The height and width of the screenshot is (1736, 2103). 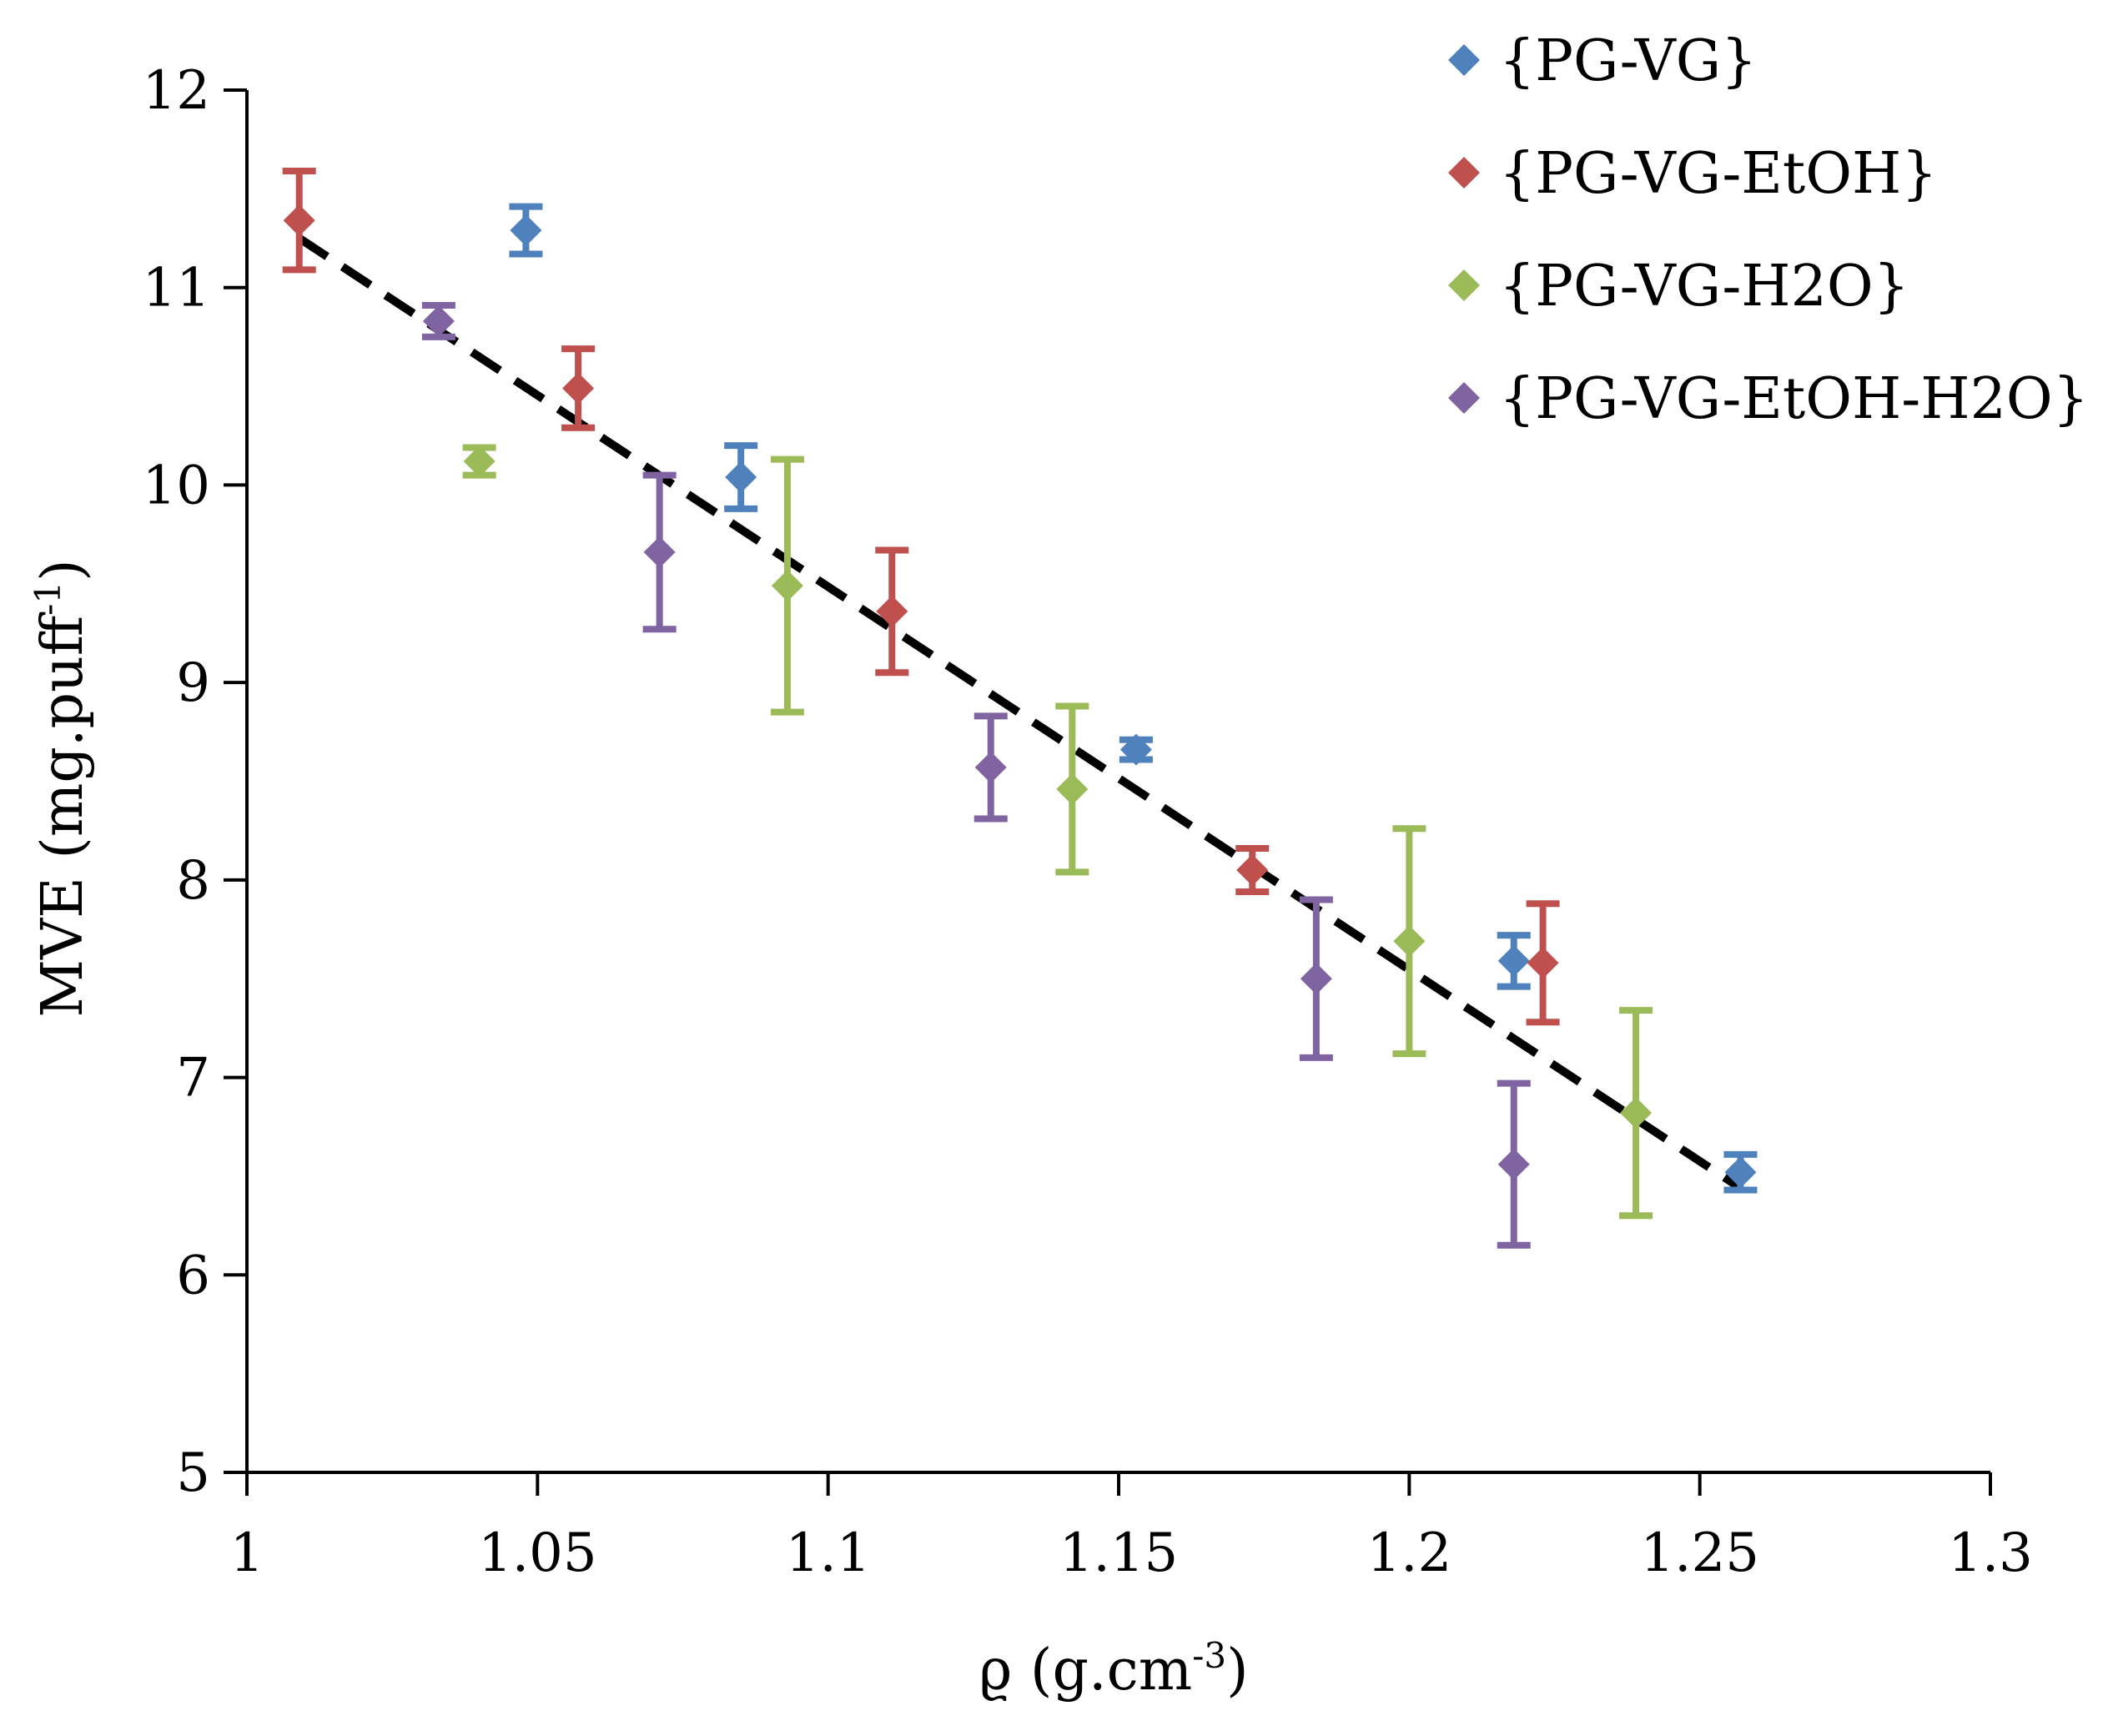 What do you see at coordinates (1704, 287) in the screenshot?
I see `legend-label: {PG-VG-H2O}` at bounding box center [1704, 287].